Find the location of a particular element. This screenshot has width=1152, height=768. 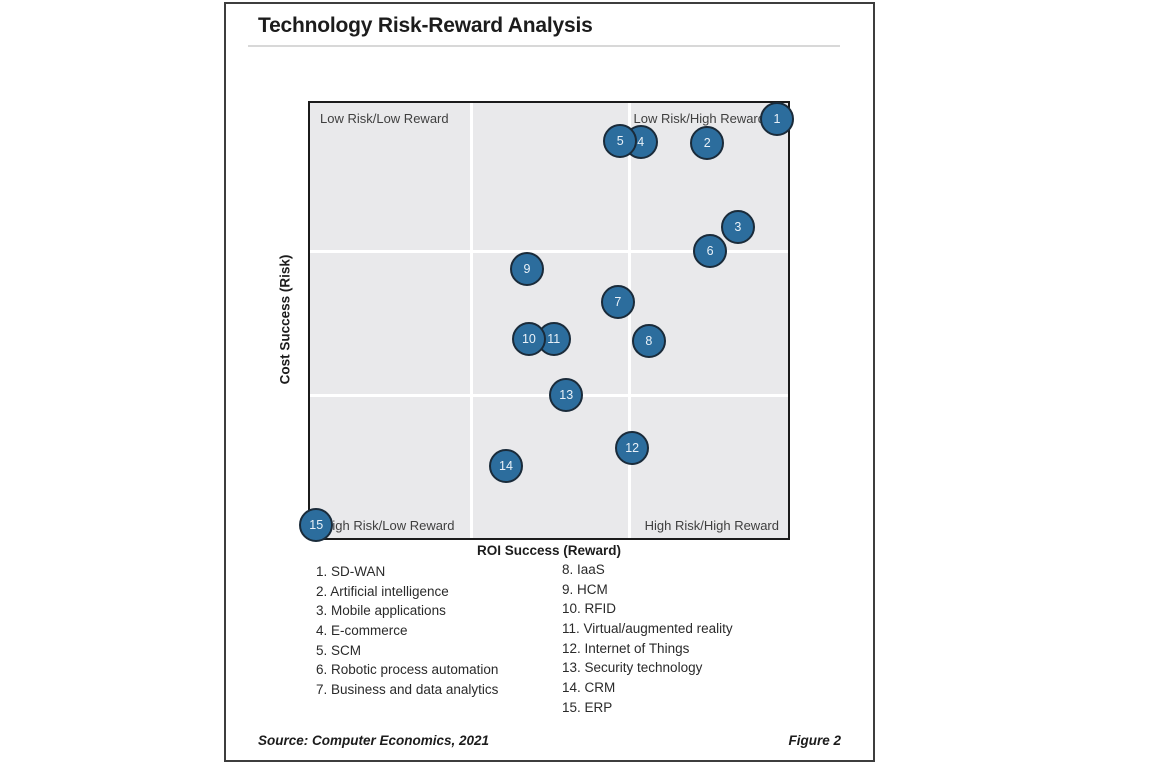

legend-item-5: 5. SCM is located at coordinates (339, 650).